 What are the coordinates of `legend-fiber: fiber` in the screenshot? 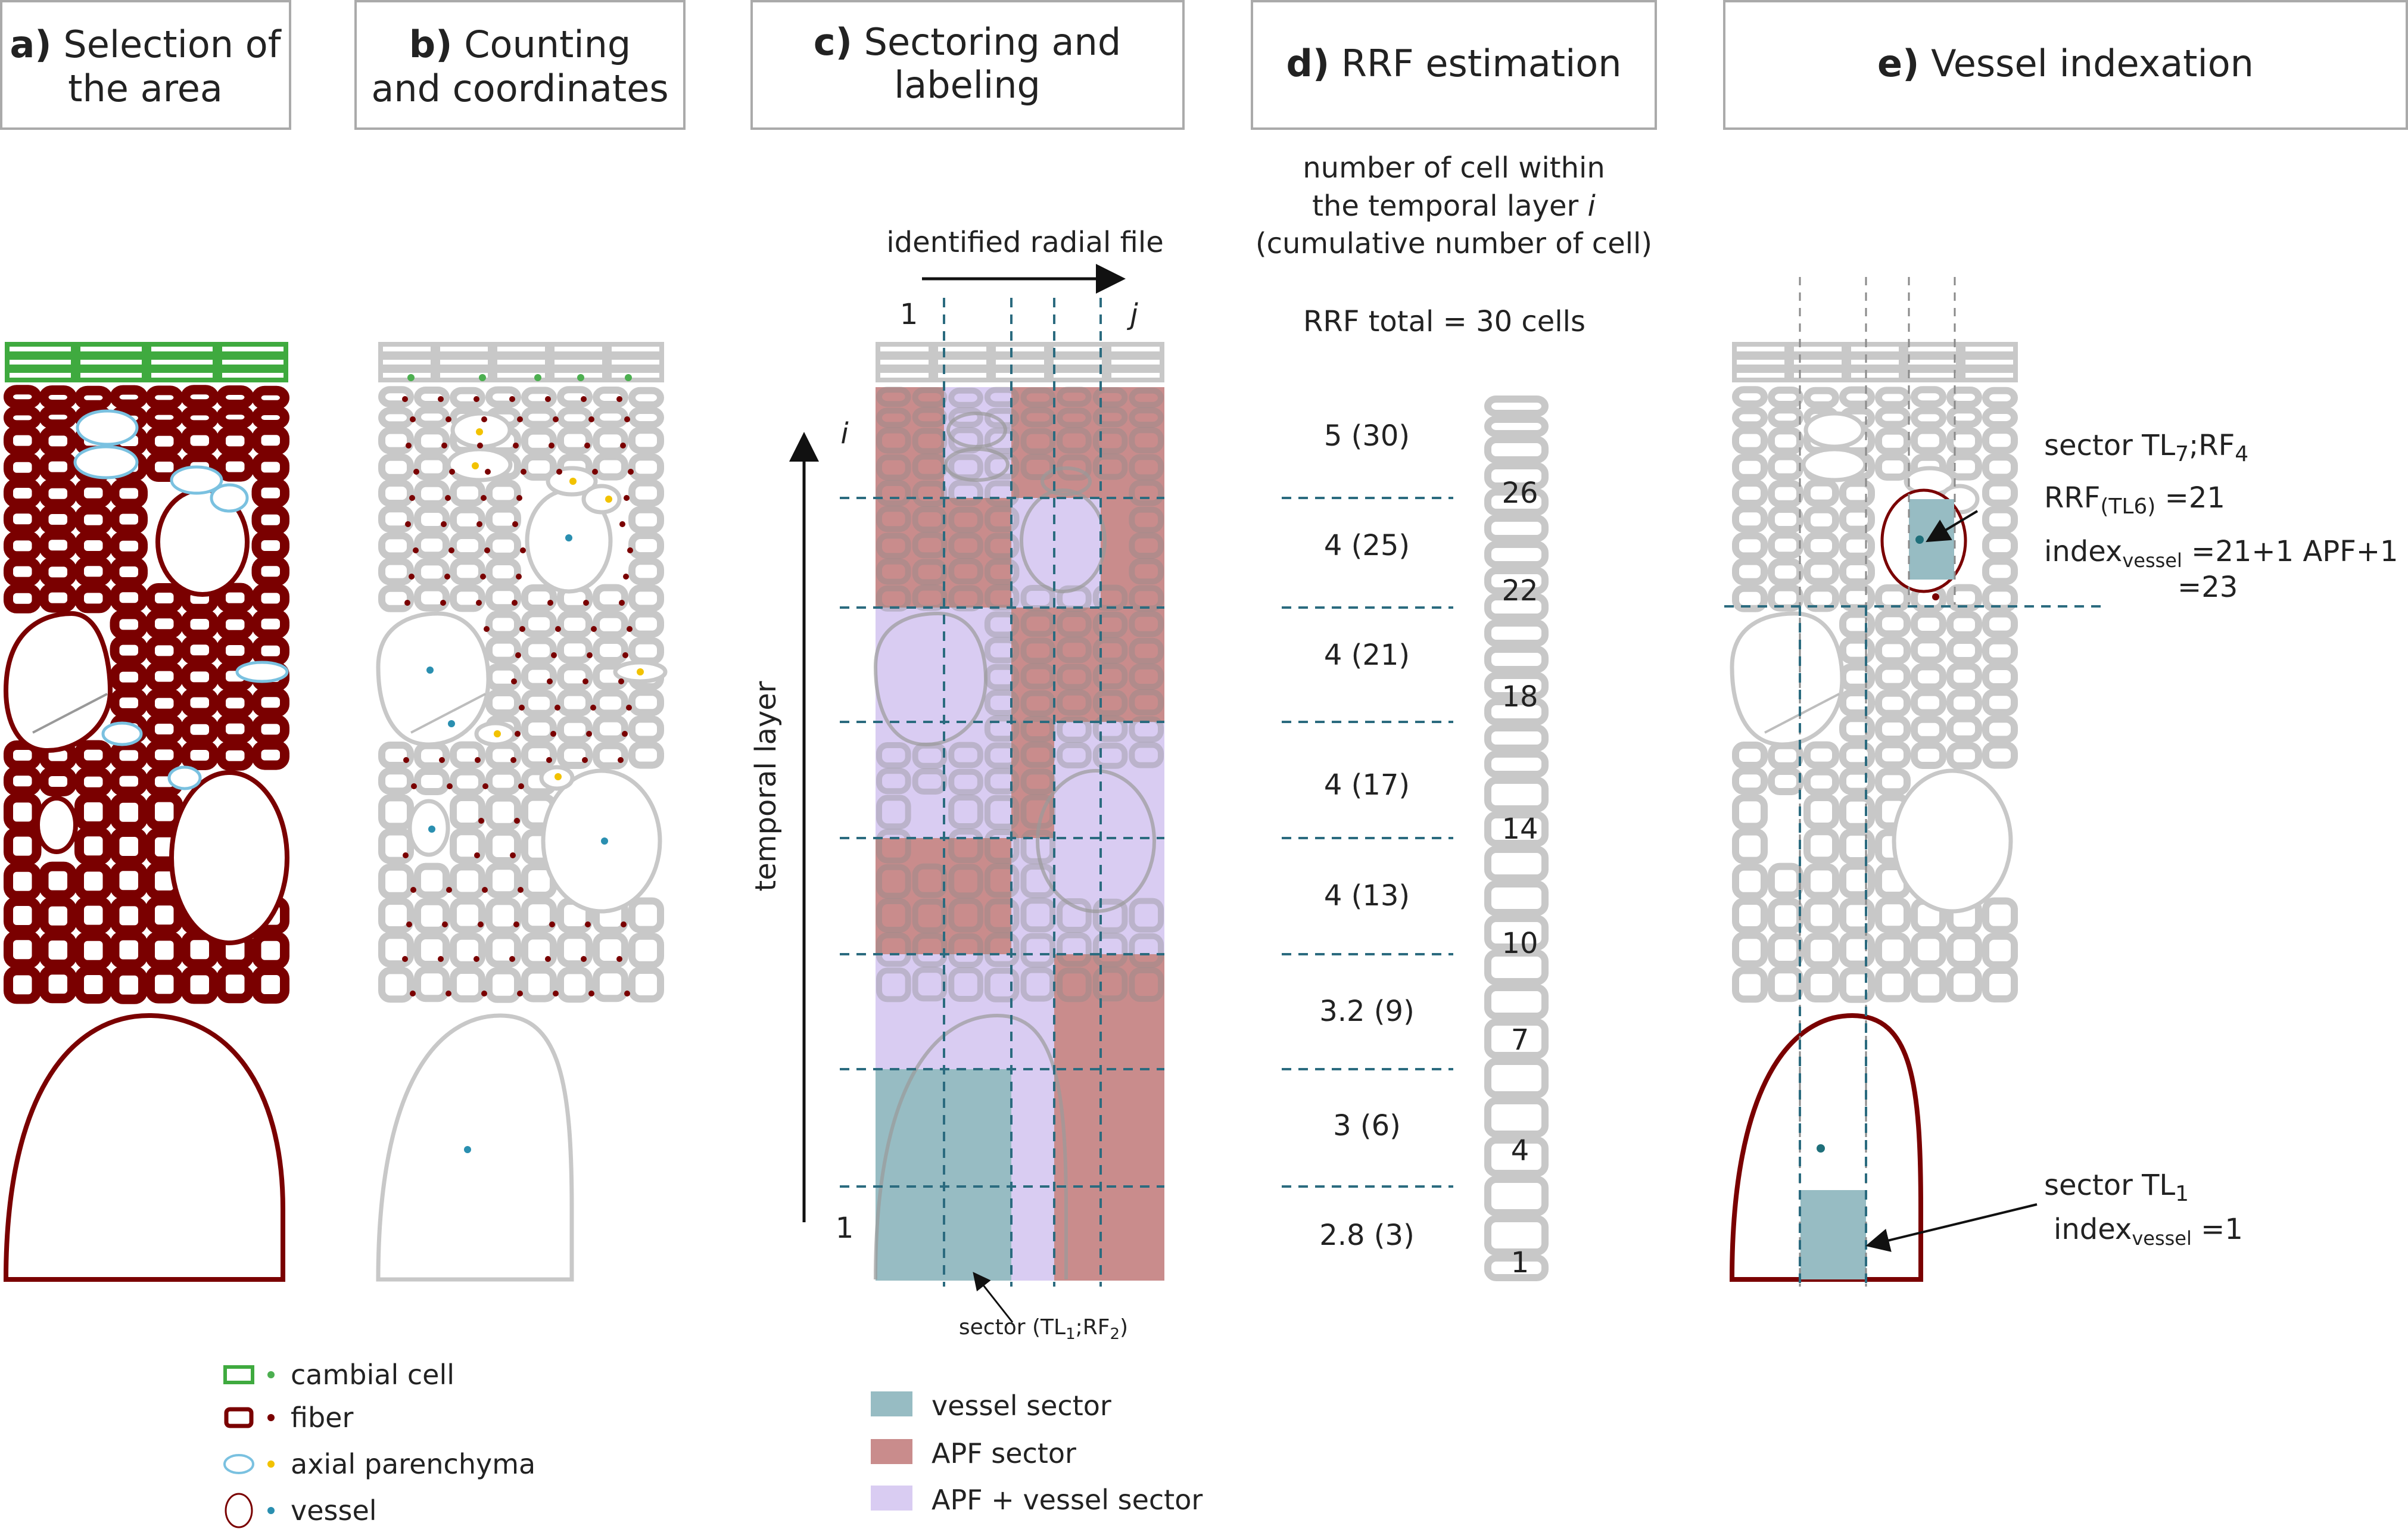 It's located at (288, 1418).